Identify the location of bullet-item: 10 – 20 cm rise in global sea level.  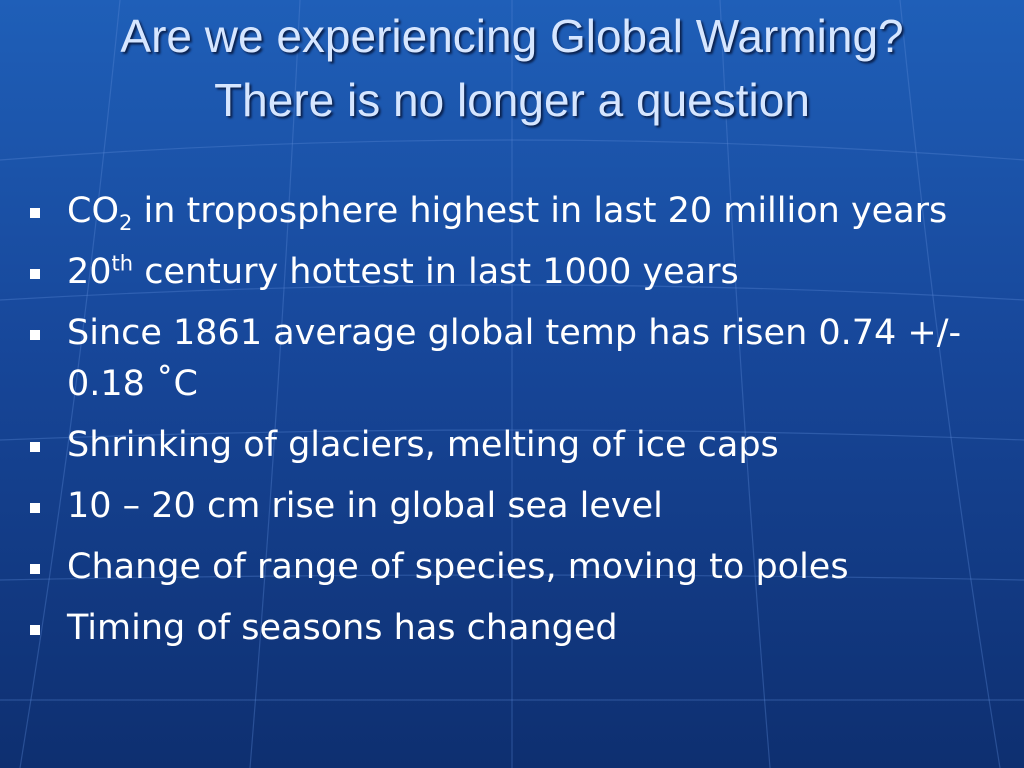
(488, 506).